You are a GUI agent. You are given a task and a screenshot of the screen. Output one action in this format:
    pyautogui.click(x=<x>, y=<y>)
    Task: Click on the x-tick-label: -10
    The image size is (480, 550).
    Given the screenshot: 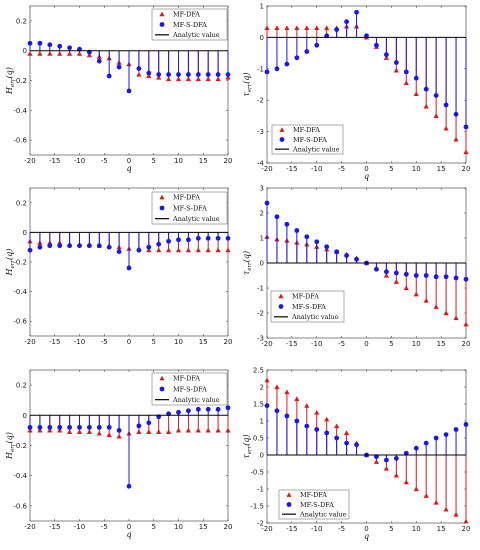 What is the action you would take?
    pyautogui.click(x=79, y=527)
    